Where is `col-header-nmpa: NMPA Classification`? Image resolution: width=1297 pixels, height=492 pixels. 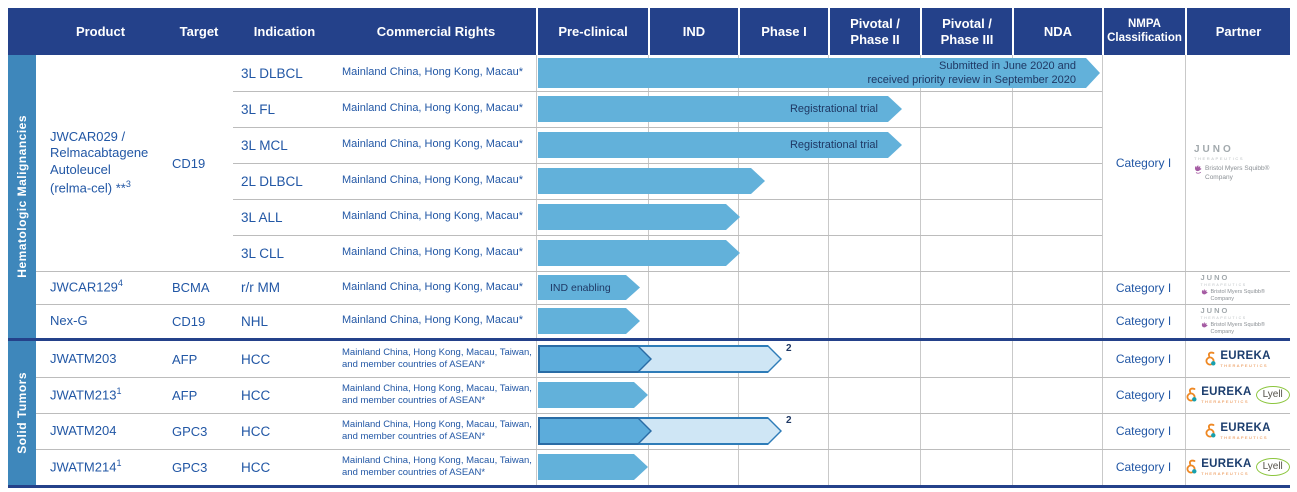
col-header-nmpa: NMPA Classification is located at coordinates (1143, 31).